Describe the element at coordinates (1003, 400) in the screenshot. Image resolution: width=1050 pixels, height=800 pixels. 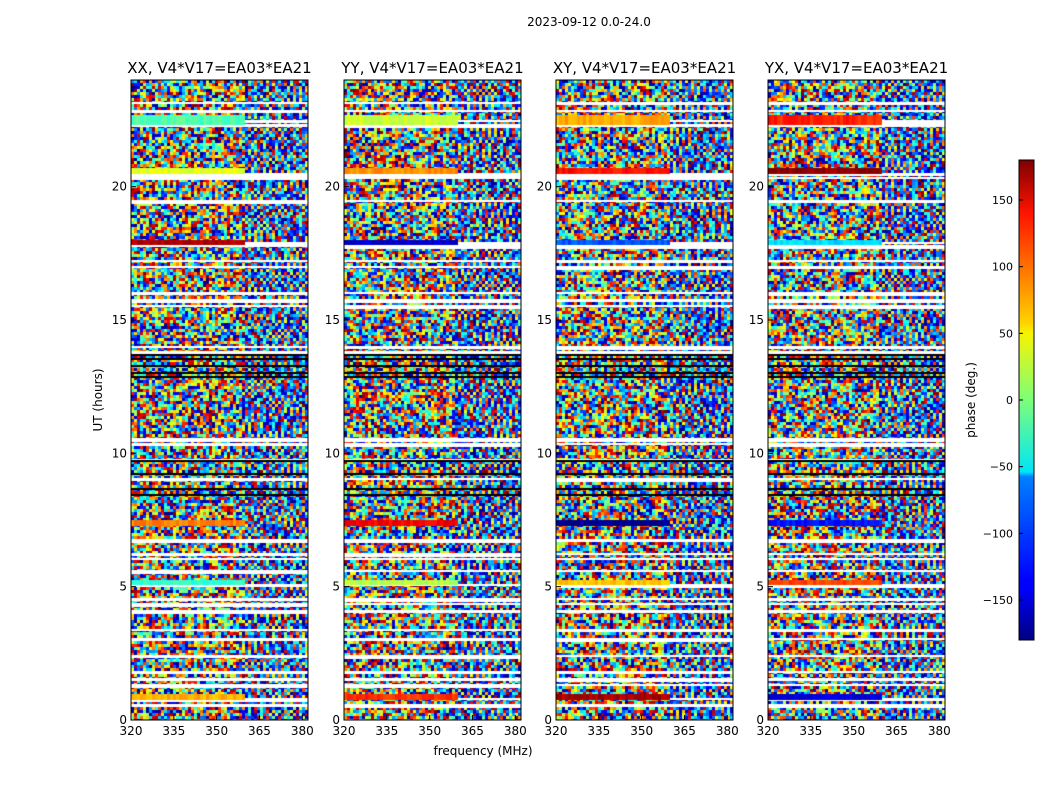
I see `colorbar-ticks: 150 100 50 0 −50 −100 −150` at that location.